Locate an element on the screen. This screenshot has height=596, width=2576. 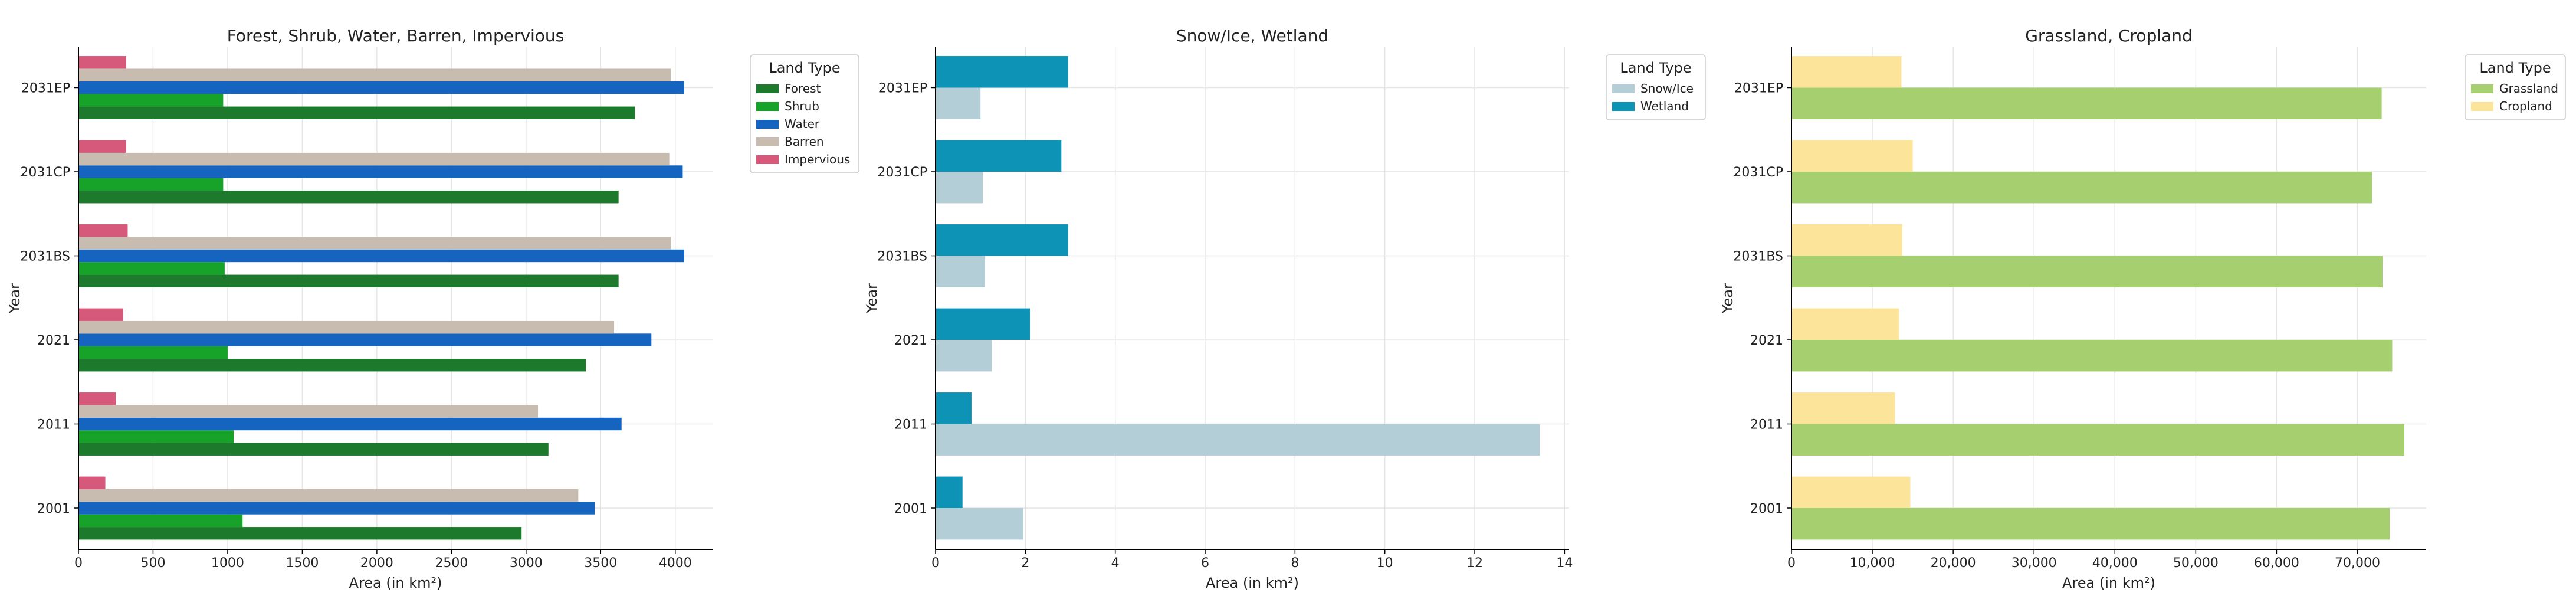
legend-label: Shrub is located at coordinates (802, 106).